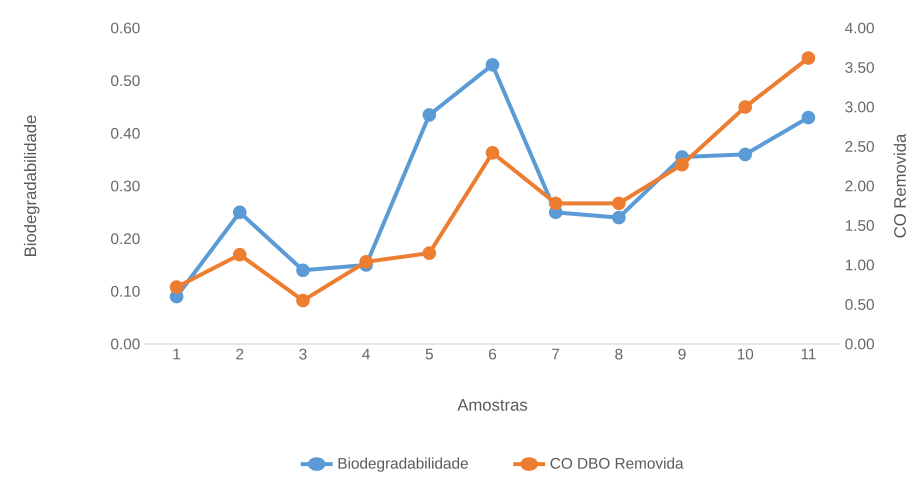  Describe the element at coordinates (366, 354) in the screenshot. I see `x-tick-label: 4` at that location.